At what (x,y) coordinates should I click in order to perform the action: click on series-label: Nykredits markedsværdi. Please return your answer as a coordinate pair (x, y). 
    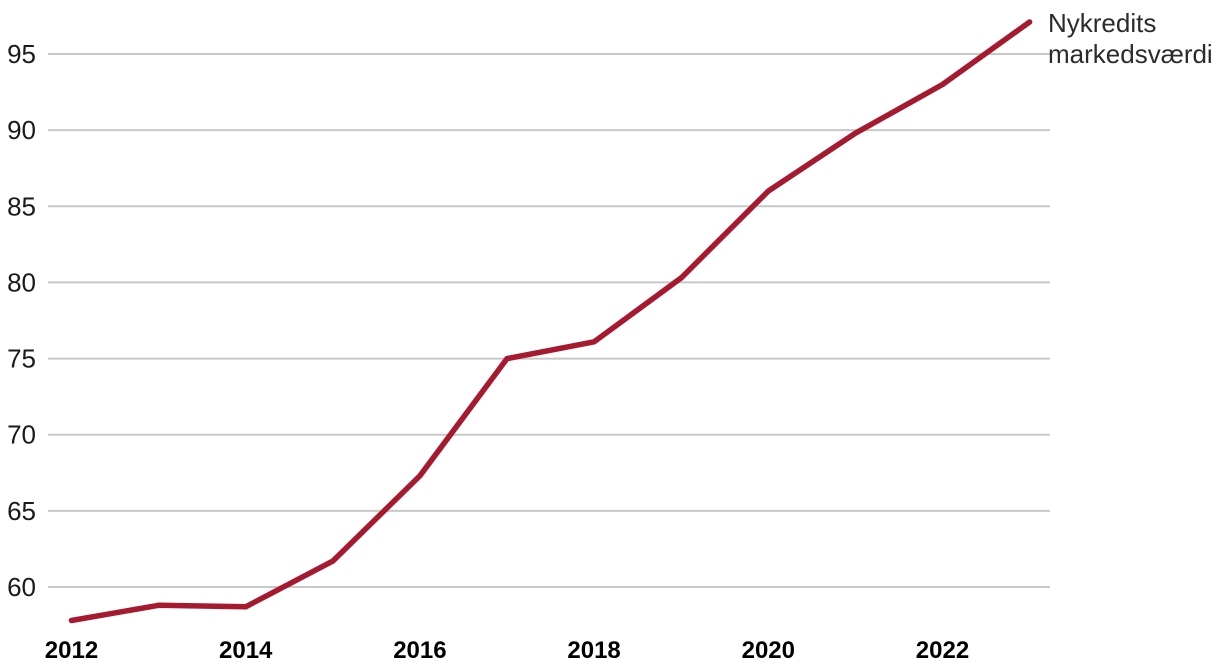
    Looking at the image, I should click on (1130, 39).